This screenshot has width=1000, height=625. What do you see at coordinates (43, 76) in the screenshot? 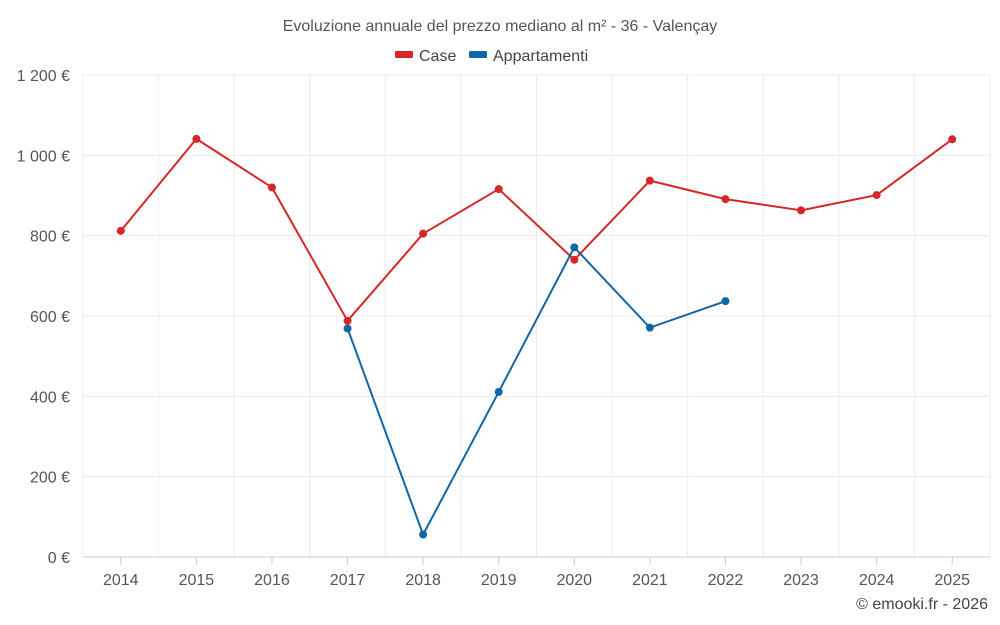
I see `y-tick-label: 1 200 €` at bounding box center [43, 76].